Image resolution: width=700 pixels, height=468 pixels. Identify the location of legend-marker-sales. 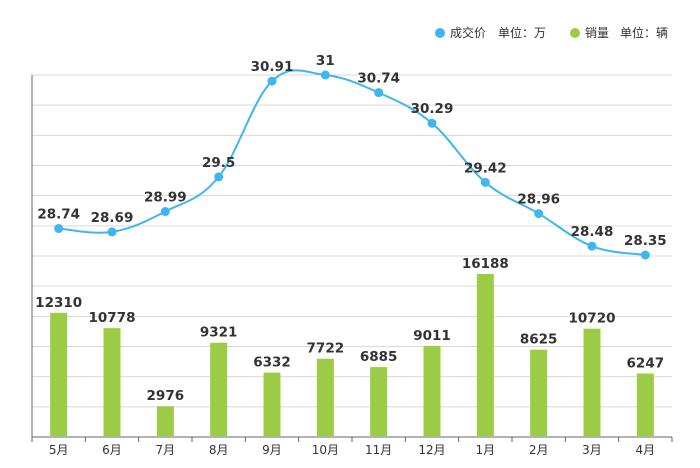
(575, 33).